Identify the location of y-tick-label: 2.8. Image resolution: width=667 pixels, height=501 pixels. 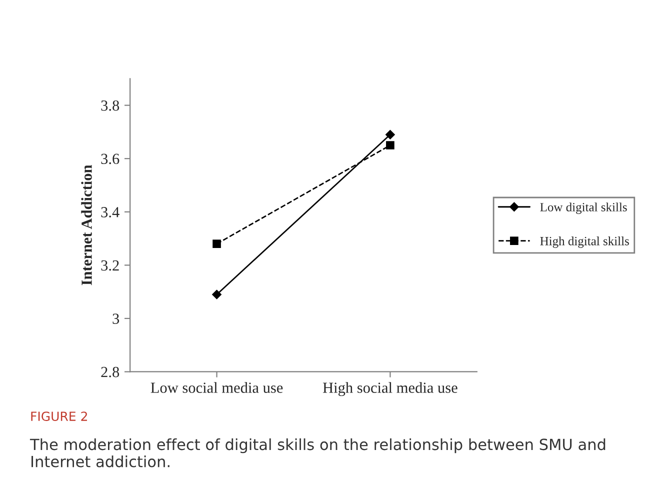
(110, 372).